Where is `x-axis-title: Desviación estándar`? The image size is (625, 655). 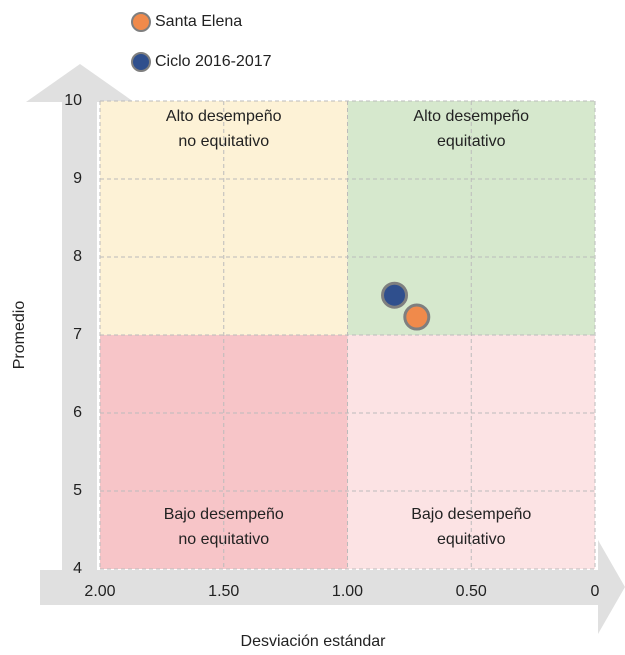
x-axis-title: Desviación estándar is located at coordinates (314, 641).